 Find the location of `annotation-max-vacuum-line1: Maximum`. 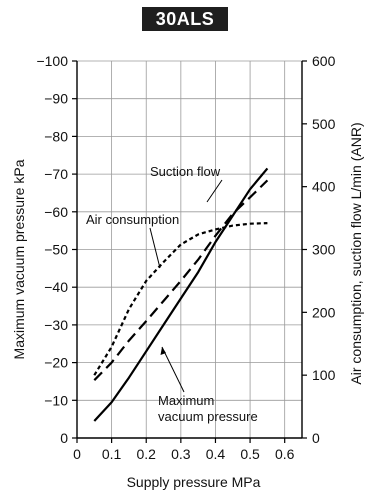

annotation-max-vacuum-line1: Maximum is located at coordinates (186, 400).